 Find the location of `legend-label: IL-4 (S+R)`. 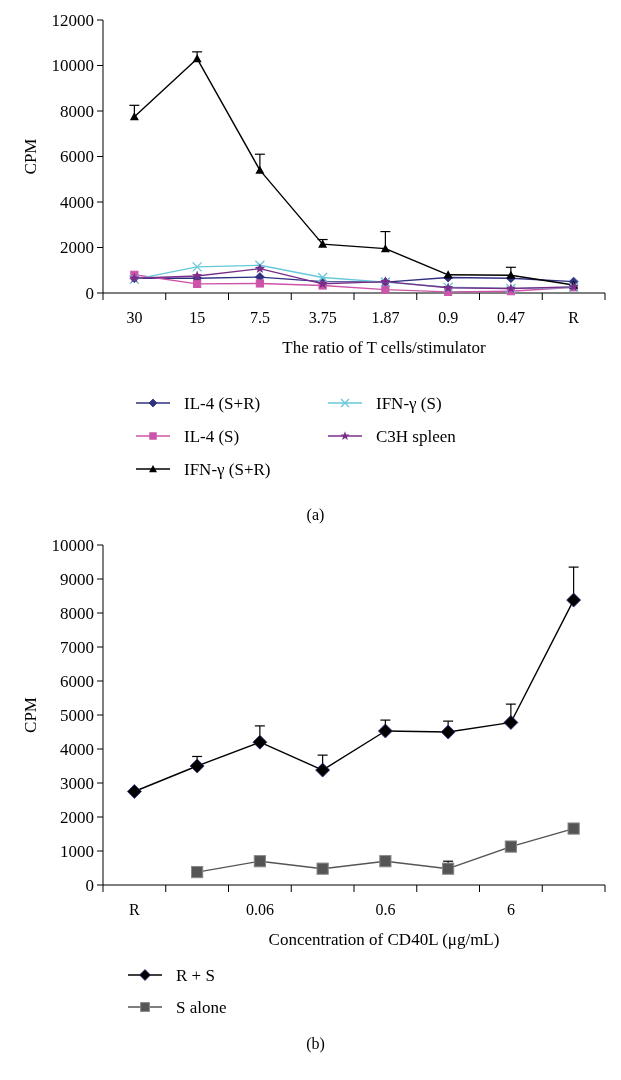

legend-label: IL-4 (S+R) is located at coordinates (222, 403).